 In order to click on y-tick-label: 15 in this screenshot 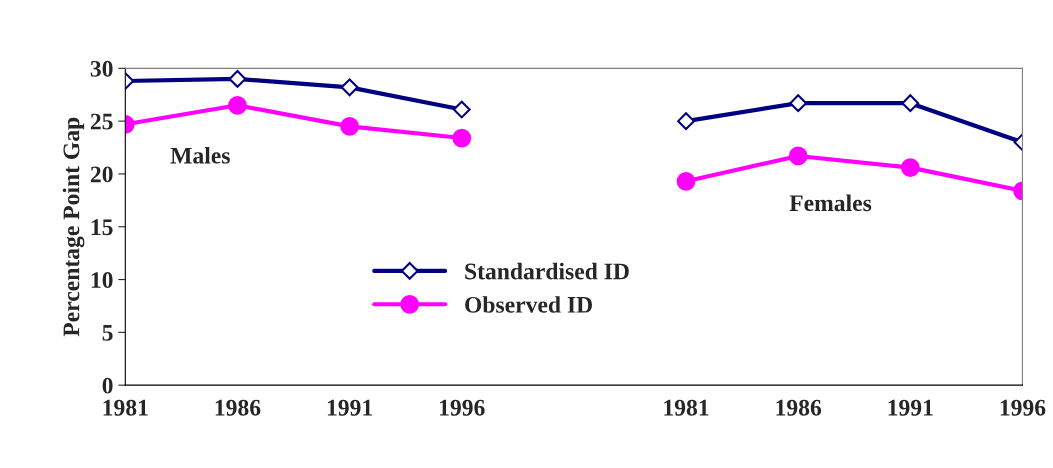, I will do `click(102, 227)`.